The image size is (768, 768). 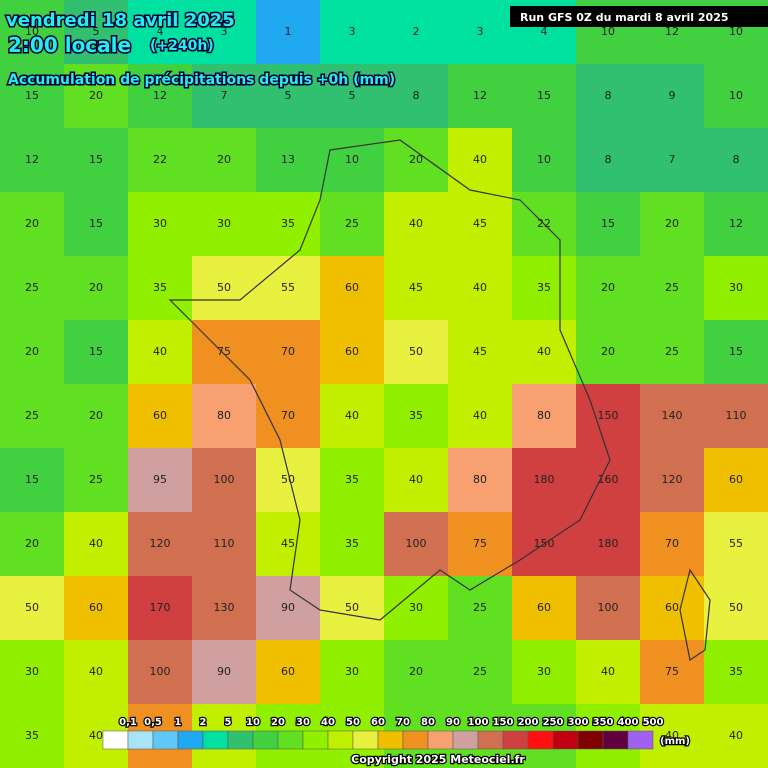 I want to click on precip-value: 7, so click(x=224, y=95).